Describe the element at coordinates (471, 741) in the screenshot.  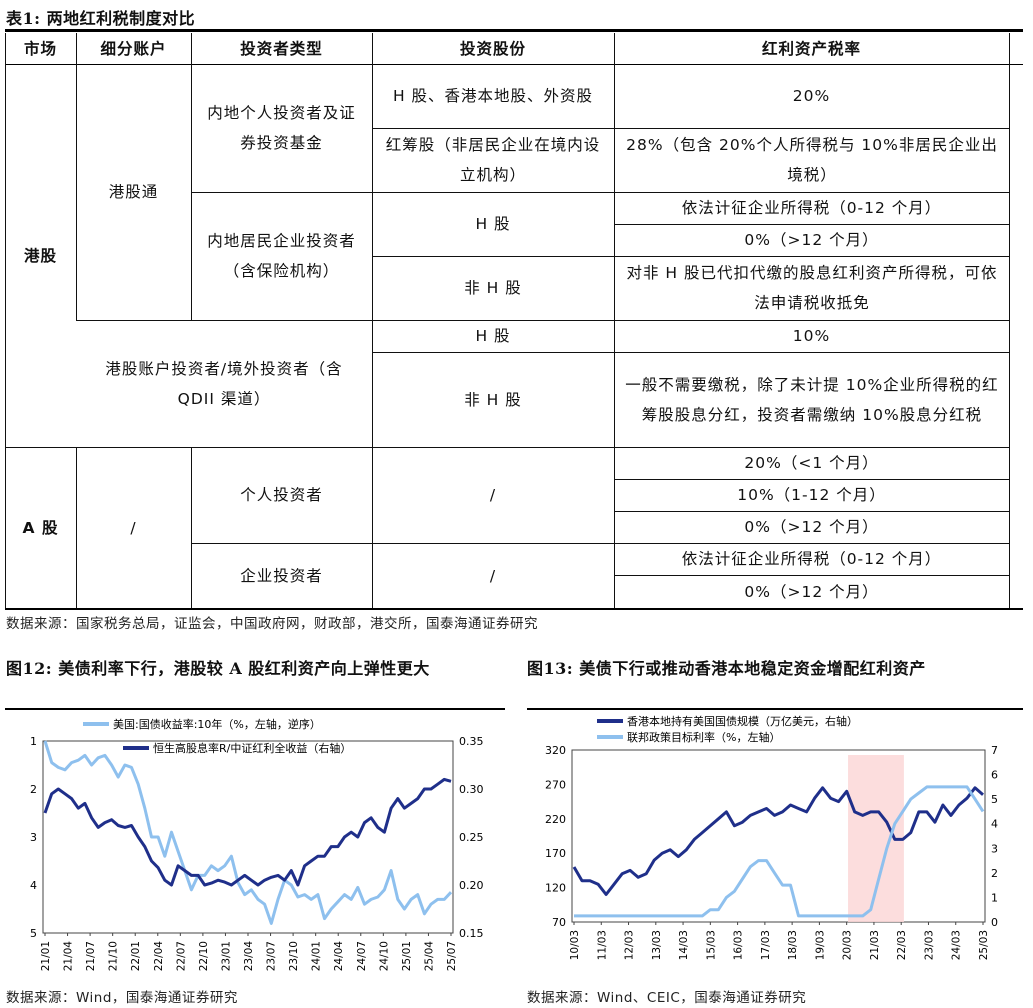
I see `y-right-tick-label: 0.35` at that location.